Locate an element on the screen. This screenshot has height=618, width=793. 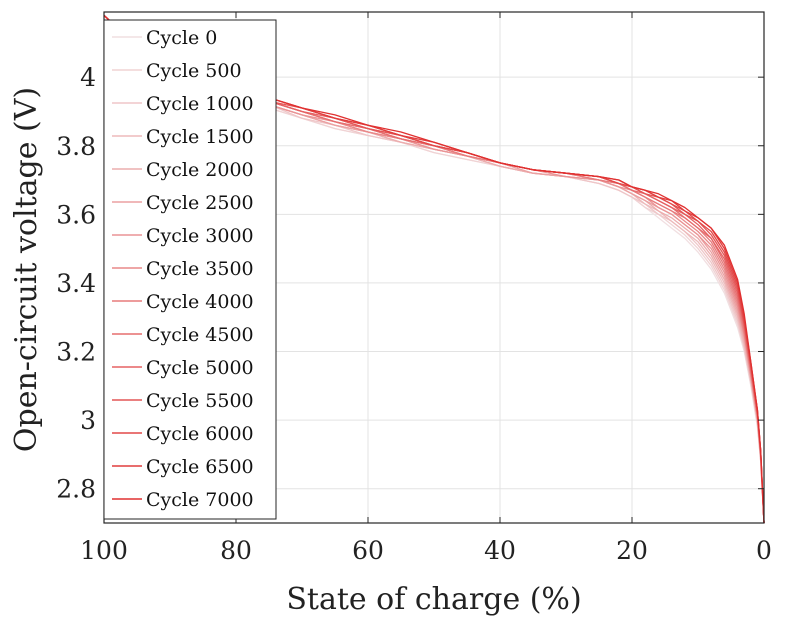
legend-label-cycle-6000: Cycle 6000 is located at coordinates (200, 434).